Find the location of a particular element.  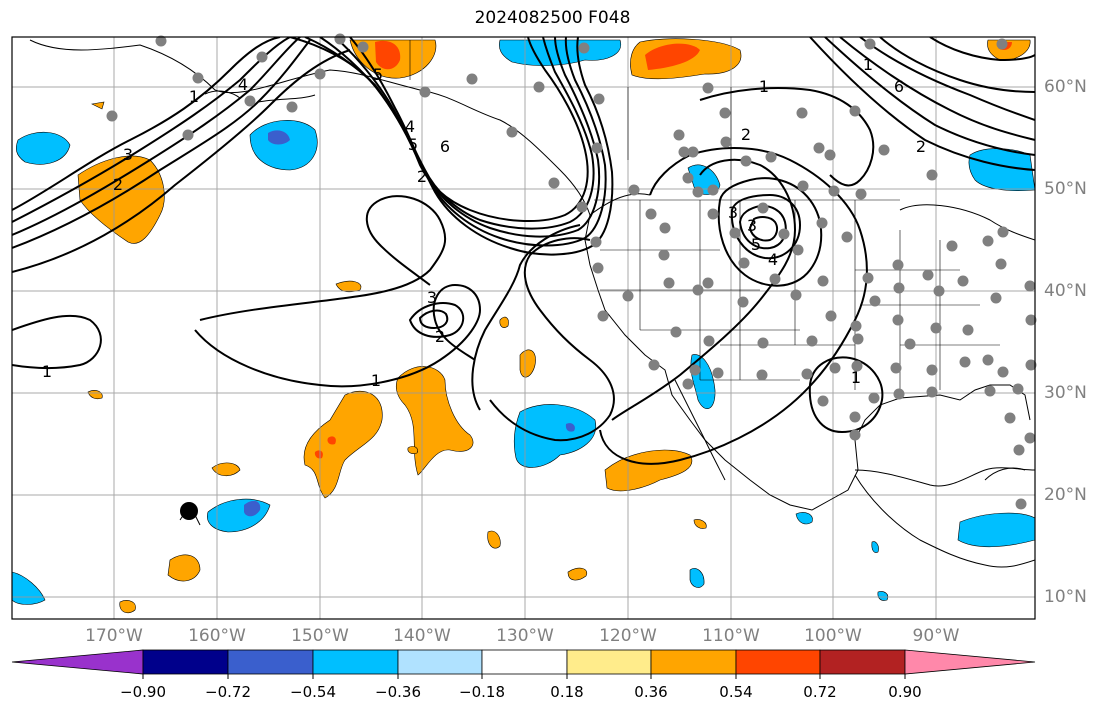

colorbar-tick-label: 0.90 is located at coordinates (905, 692).